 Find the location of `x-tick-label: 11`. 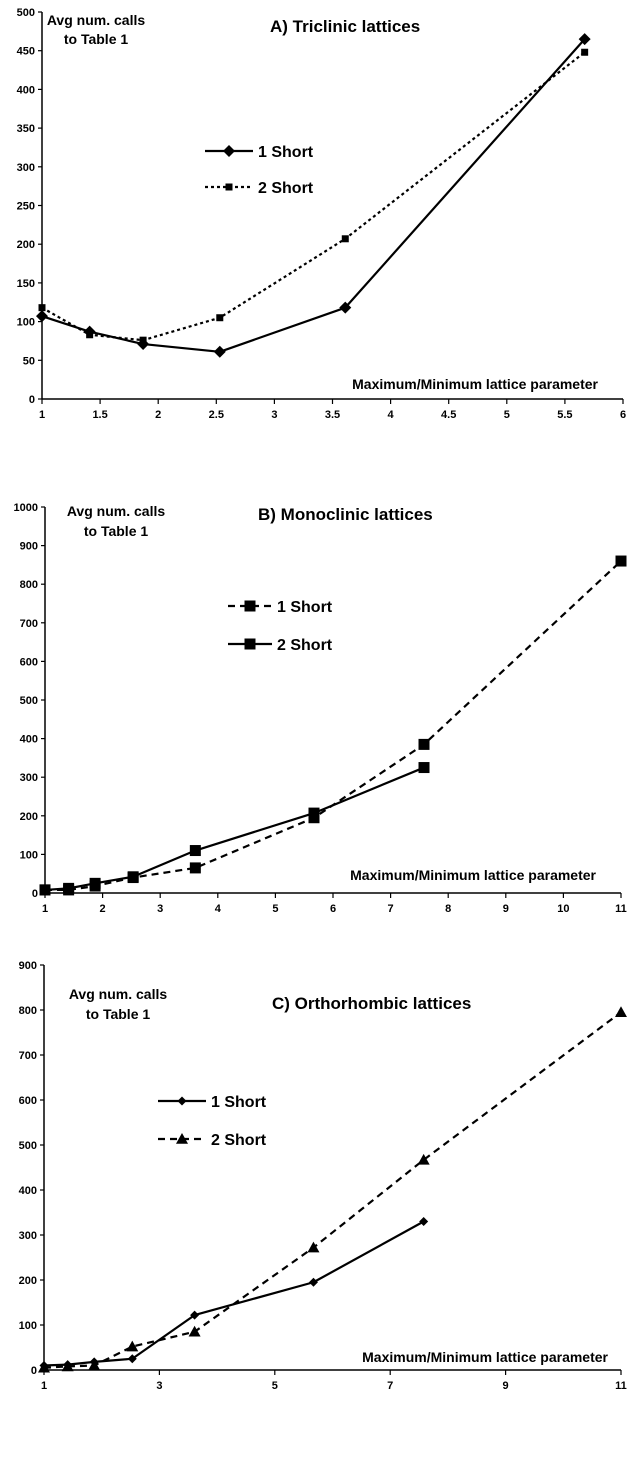

x-tick-label: 11 is located at coordinates (621, 1386).